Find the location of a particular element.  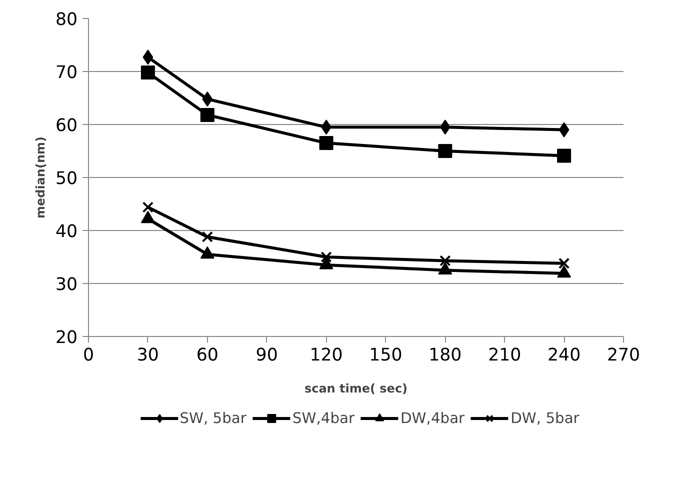

y-tick-label: 30 is located at coordinates (66, 285).